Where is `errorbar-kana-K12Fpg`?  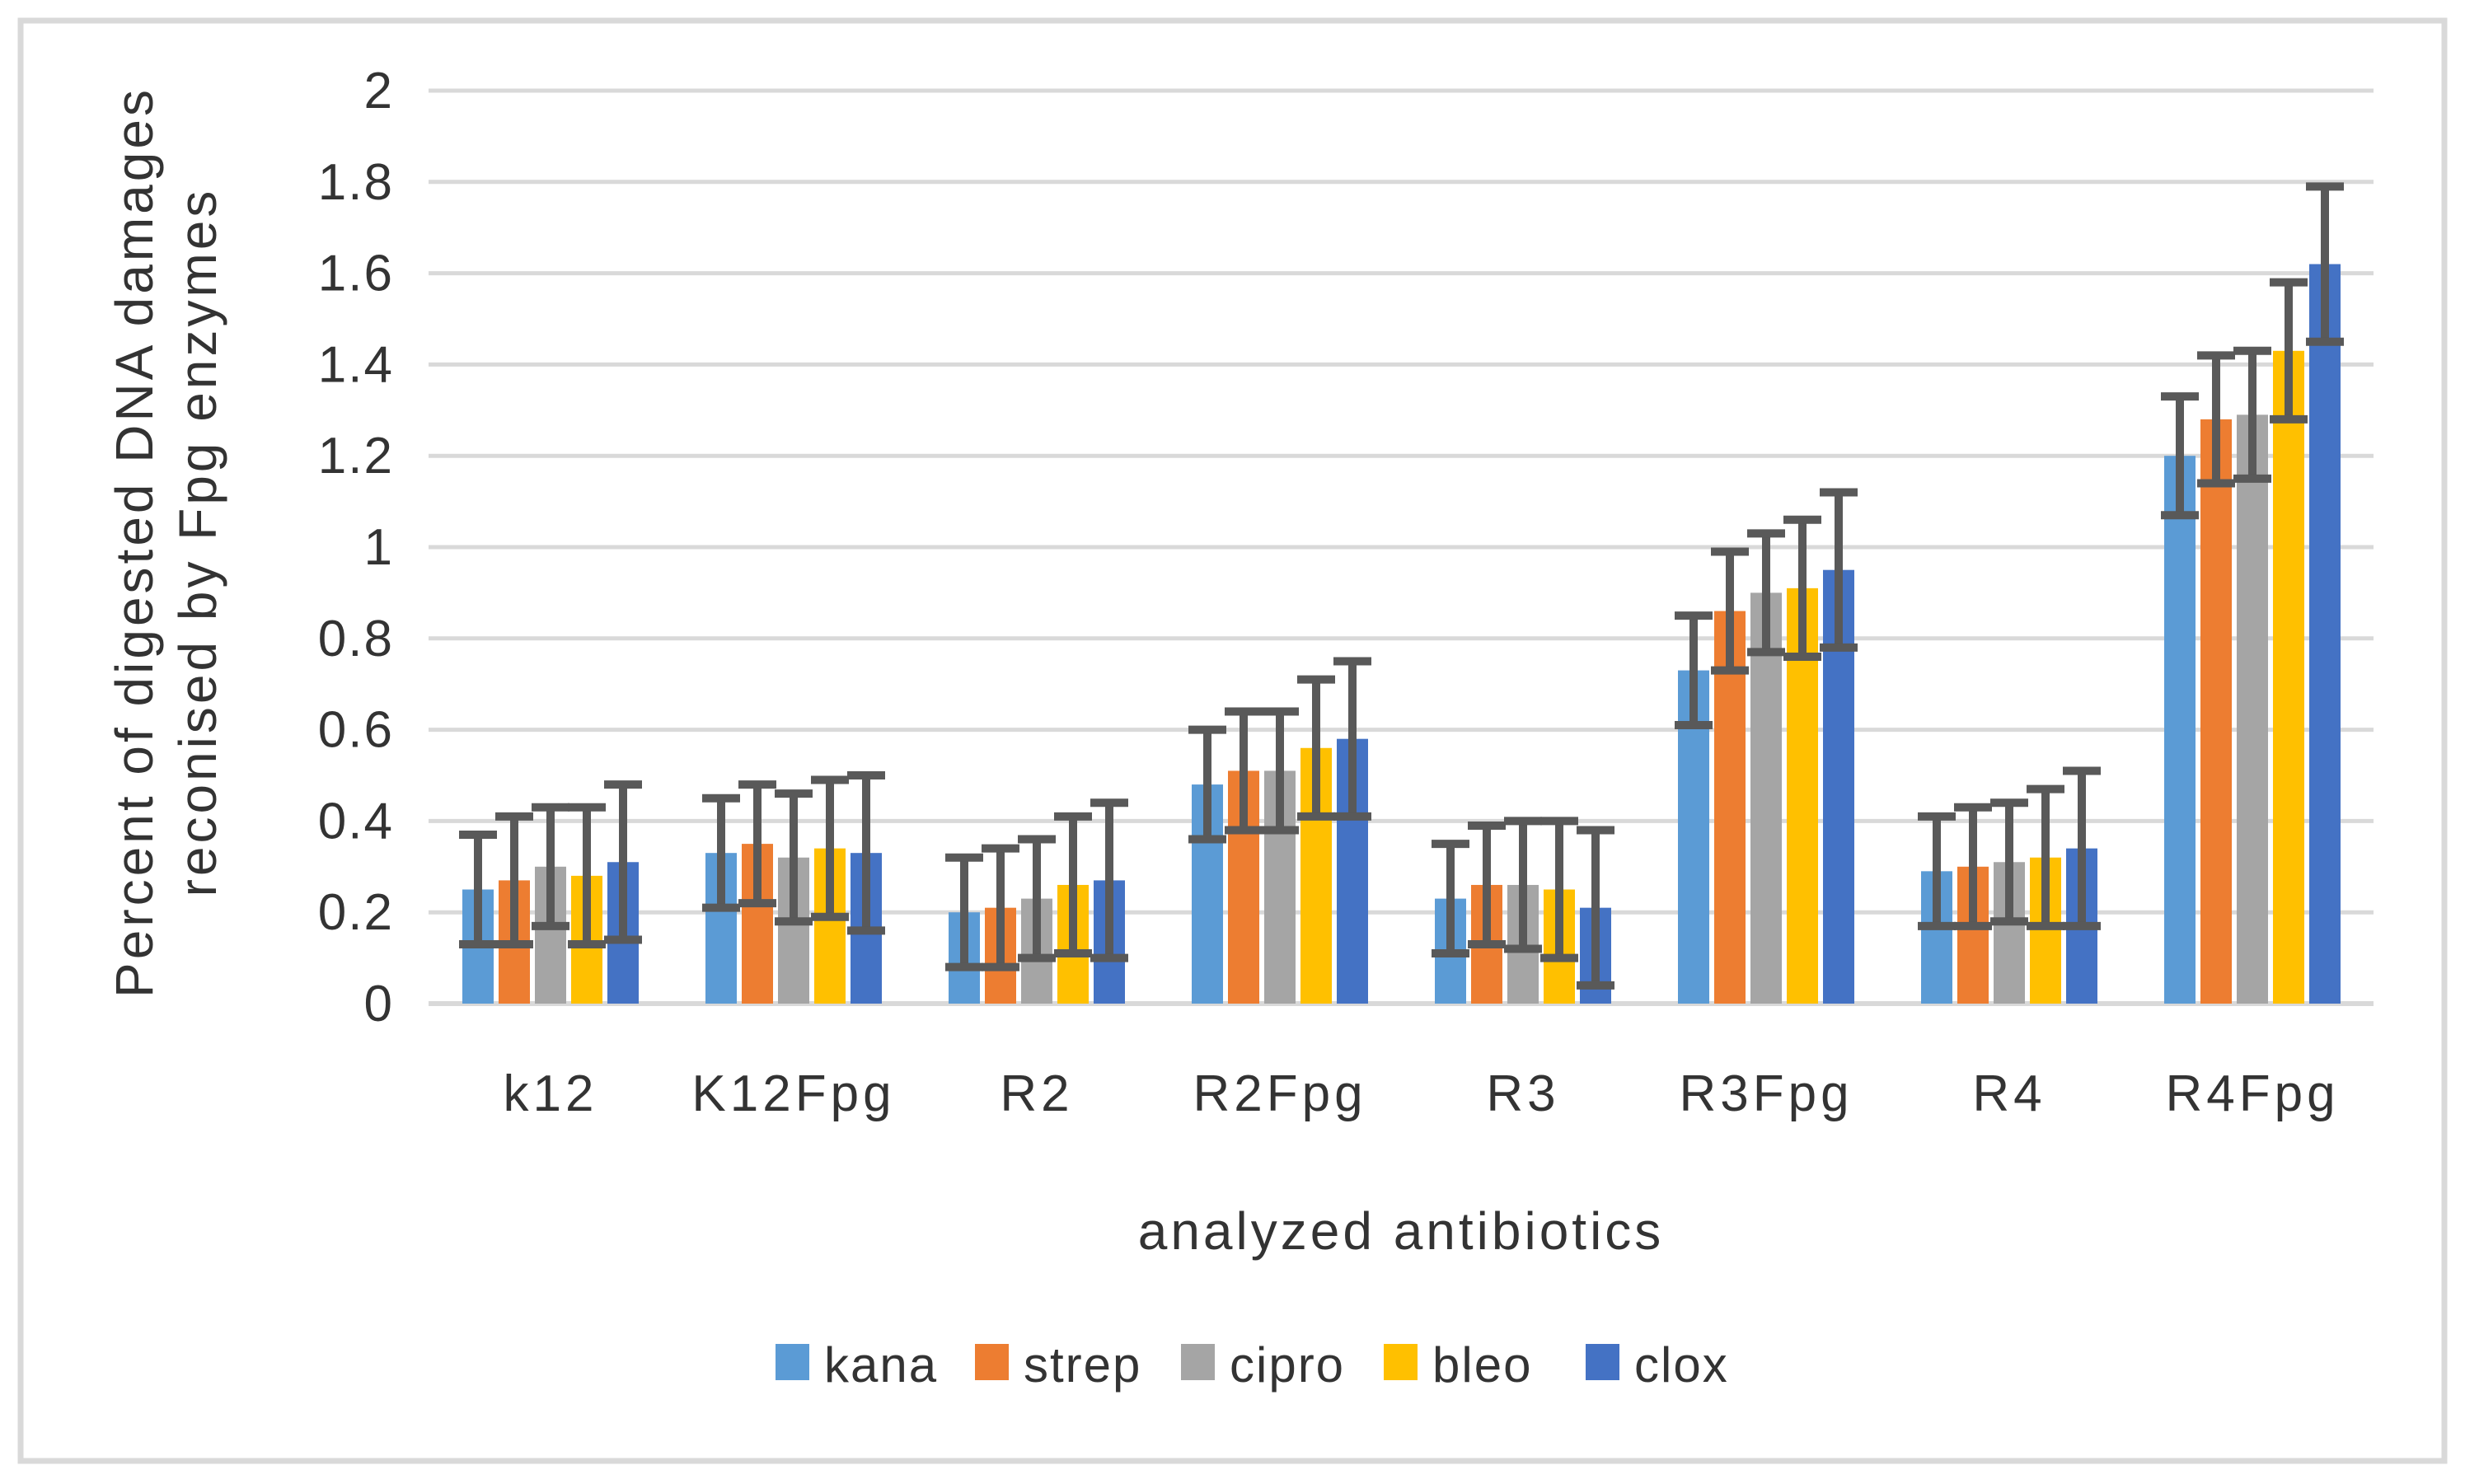 errorbar-kana-K12Fpg is located at coordinates (721, 853).